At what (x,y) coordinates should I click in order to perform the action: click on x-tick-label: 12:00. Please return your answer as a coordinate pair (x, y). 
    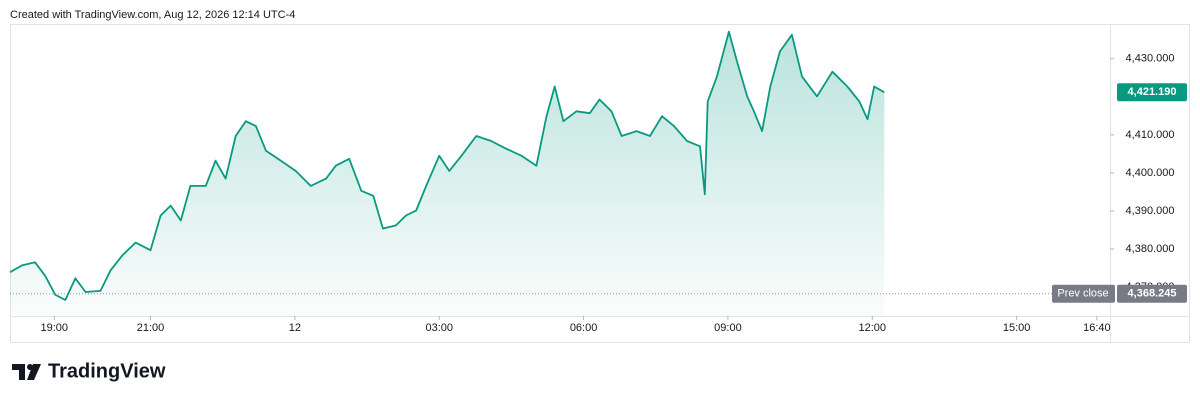
    Looking at the image, I should click on (873, 328).